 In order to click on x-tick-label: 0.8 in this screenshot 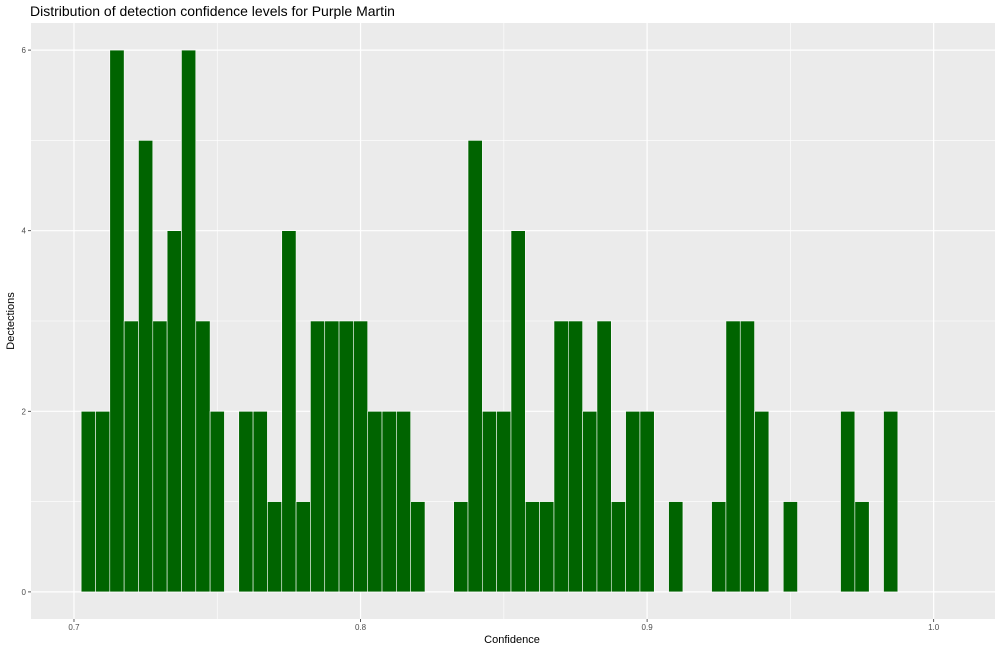, I will do `click(361, 627)`.